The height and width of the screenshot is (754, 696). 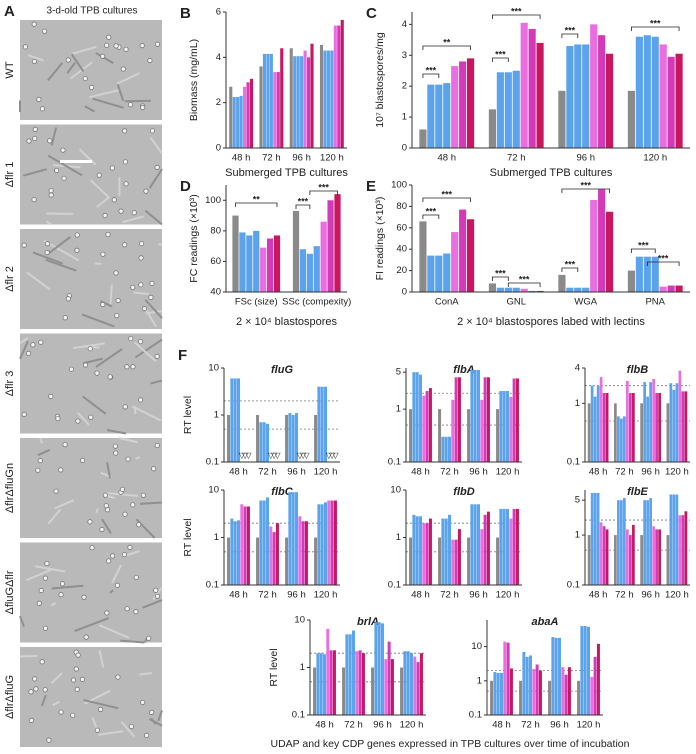 I want to click on y-tick-label: 2, so click(x=404, y=86).